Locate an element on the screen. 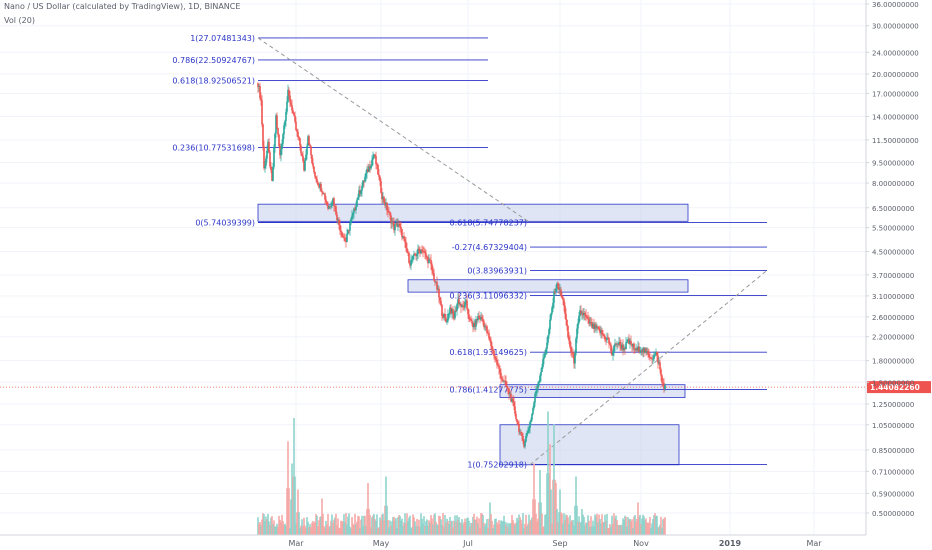 Image resolution: width=932 pixels, height=550 pixels. x-tick-label: Nov is located at coordinates (641, 543).